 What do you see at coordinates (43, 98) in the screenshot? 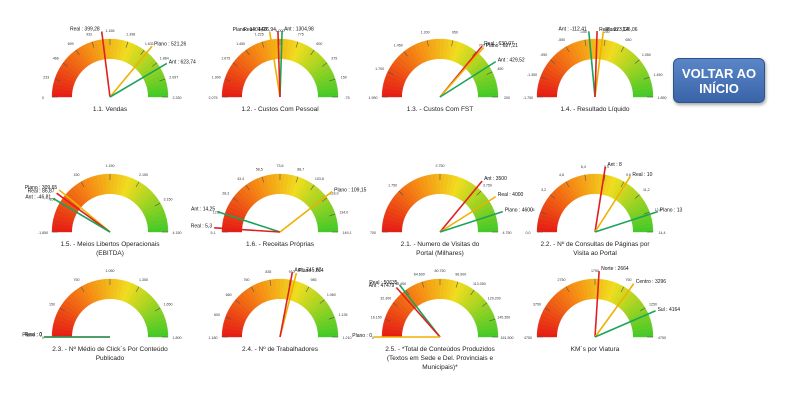
I see `gauge-tick-label: 0` at bounding box center [43, 98].